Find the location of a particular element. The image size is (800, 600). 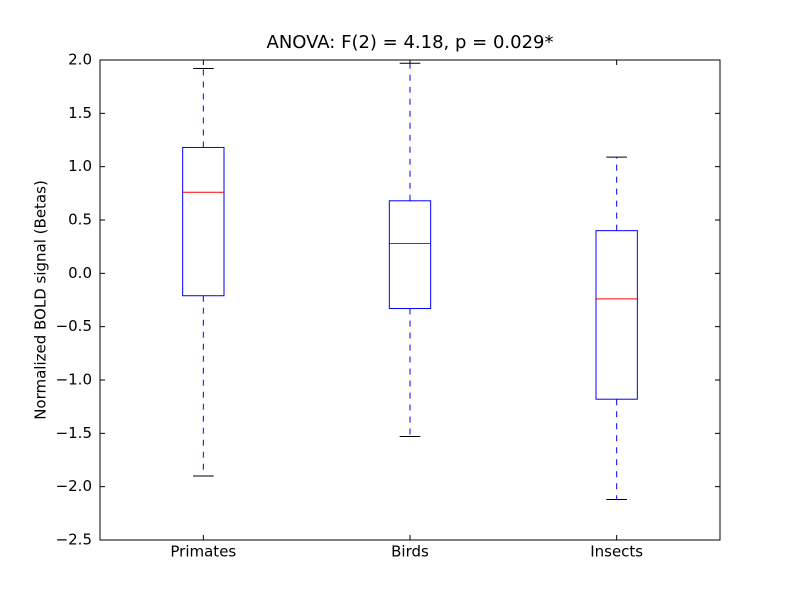

y-tick-label: 0.0 is located at coordinates (80, 273).